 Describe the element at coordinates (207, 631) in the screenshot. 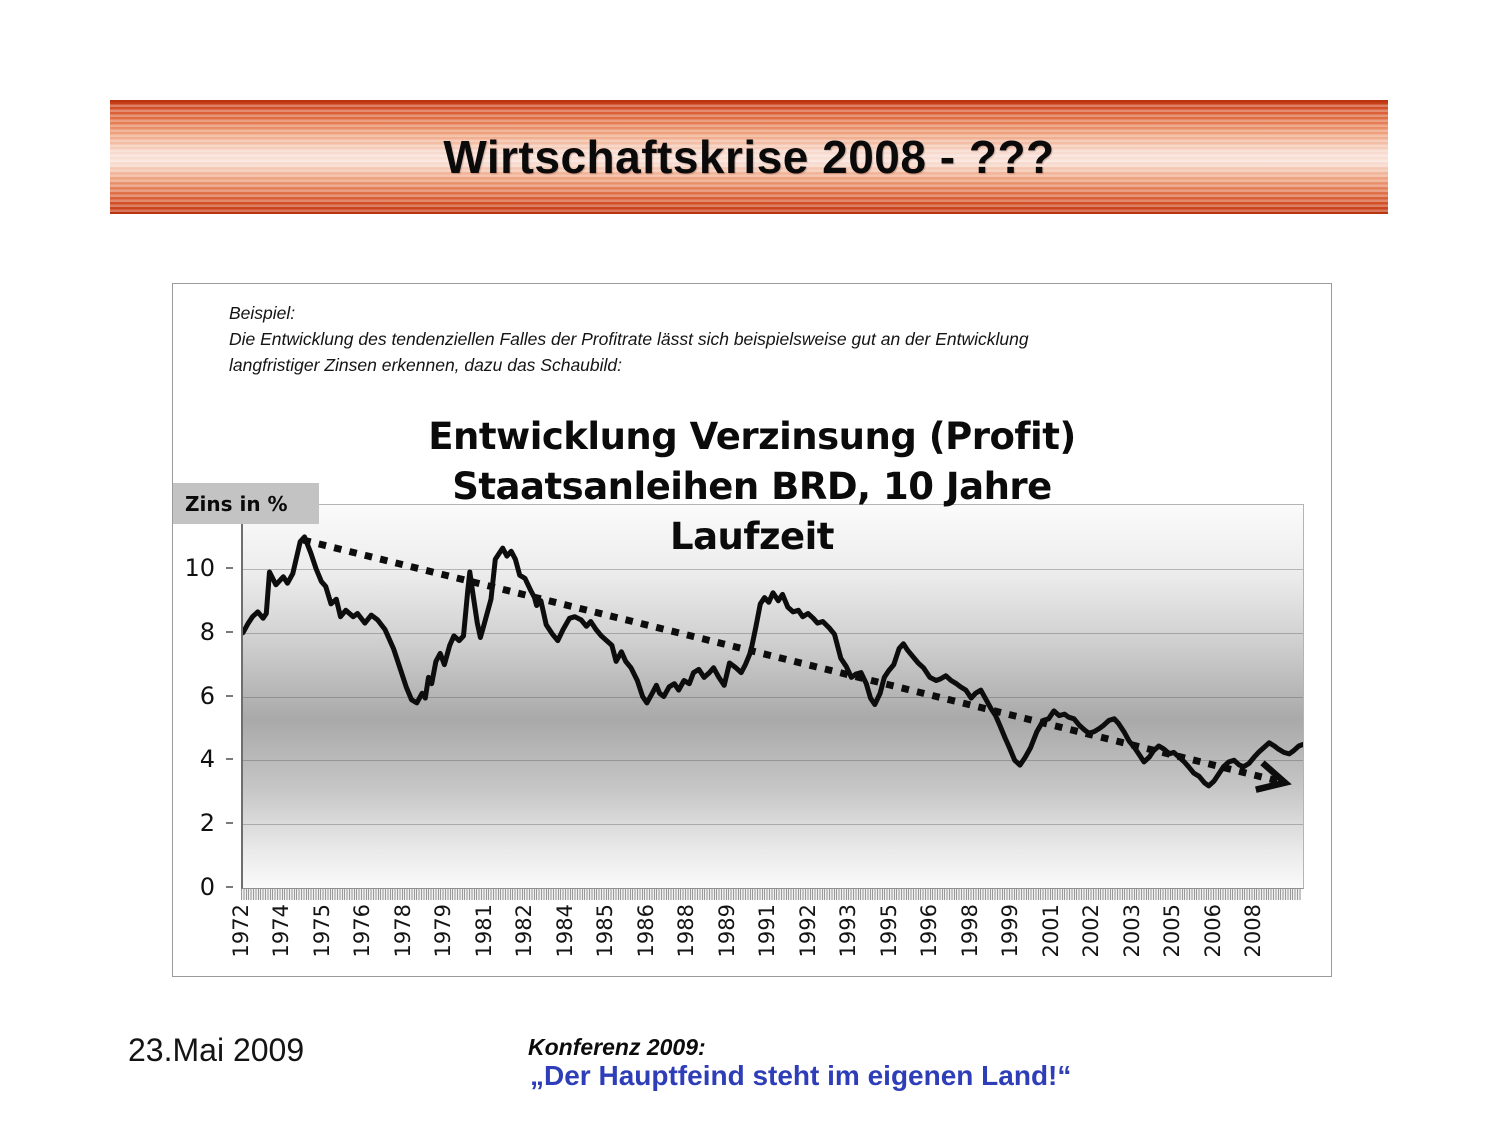

I see `y-tick-label: 8` at that location.